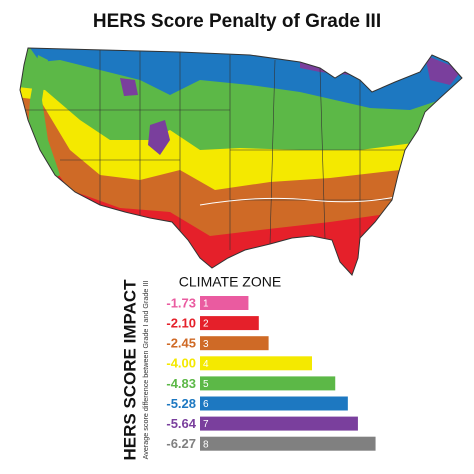 The width and height of the screenshot is (474, 474). Describe the element at coordinates (206, 364) in the screenshot. I see `zone-label: 4` at that location.